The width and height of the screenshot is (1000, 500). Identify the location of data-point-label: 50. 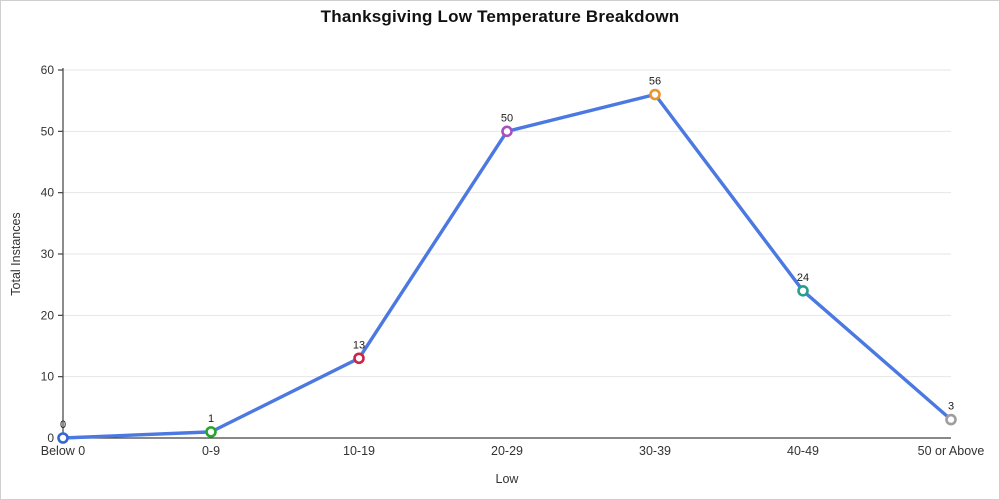
(507, 118).